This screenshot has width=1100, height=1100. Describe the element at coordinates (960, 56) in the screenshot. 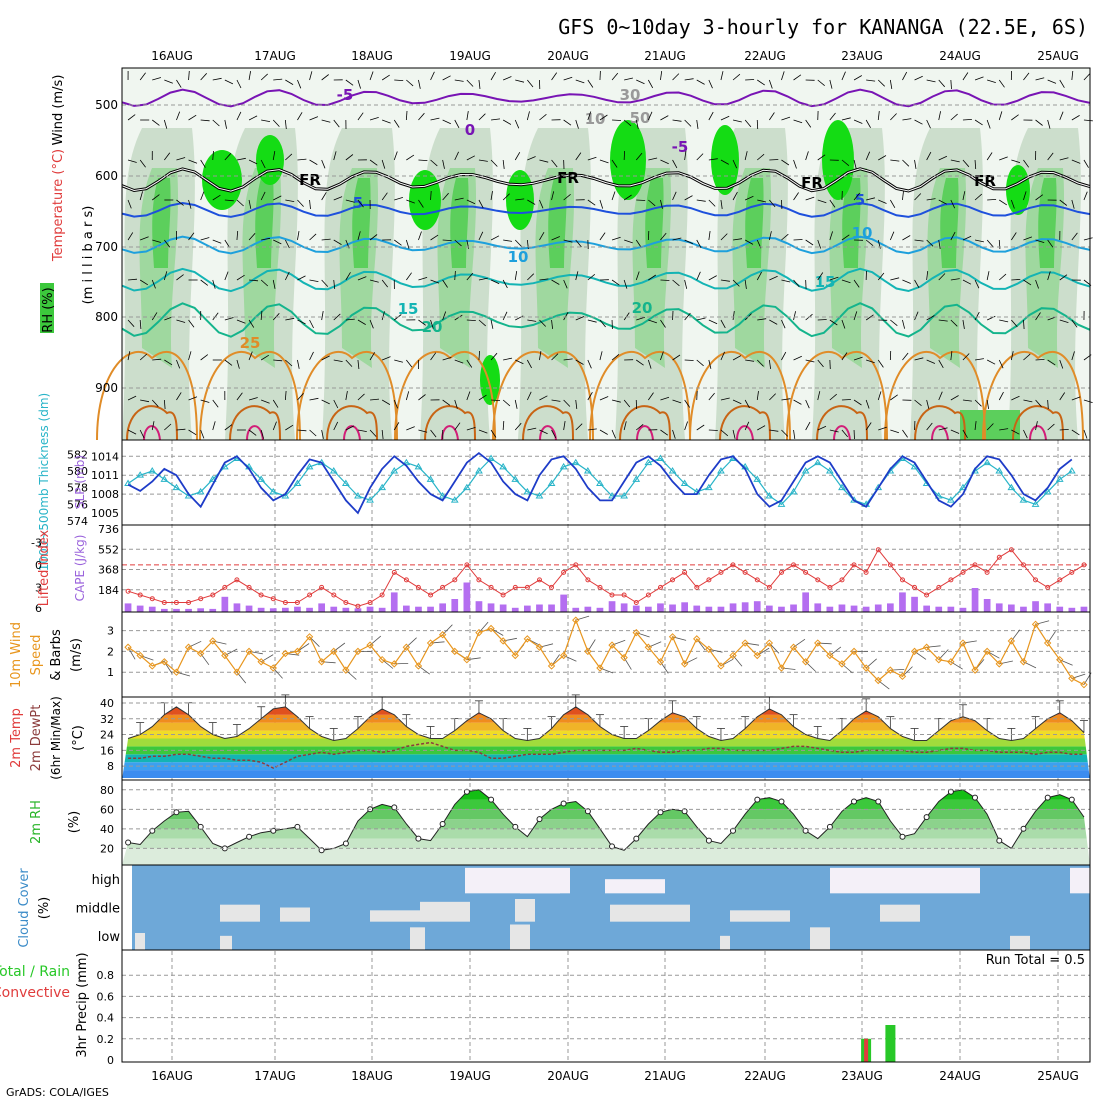

I see `top-date-label: 24AUG` at that location.